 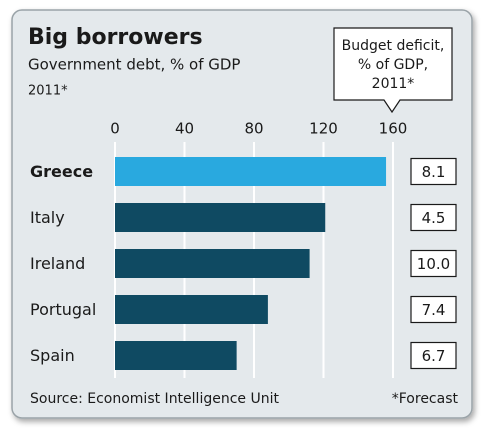 What do you see at coordinates (134, 65) in the screenshot?
I see `chart-subtitle: Government debt, % of GDP` at bounding box center [134, 65].